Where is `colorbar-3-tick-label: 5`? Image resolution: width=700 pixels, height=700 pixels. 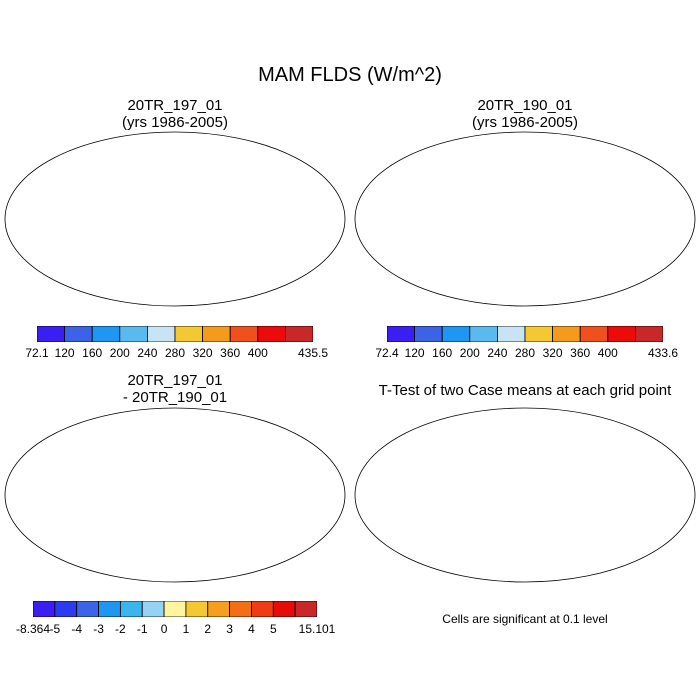
colorbar-3-tick-label: 5 is located at coordinates (273, 629).